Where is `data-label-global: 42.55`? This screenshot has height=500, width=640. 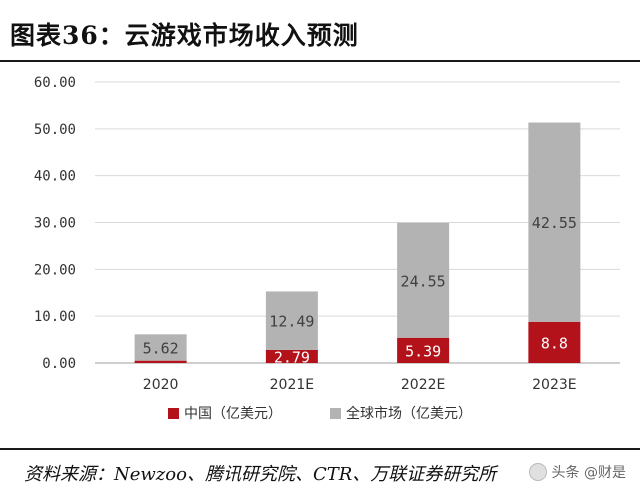 data-label-global: 42.55 is located at coordinates (554, 223).